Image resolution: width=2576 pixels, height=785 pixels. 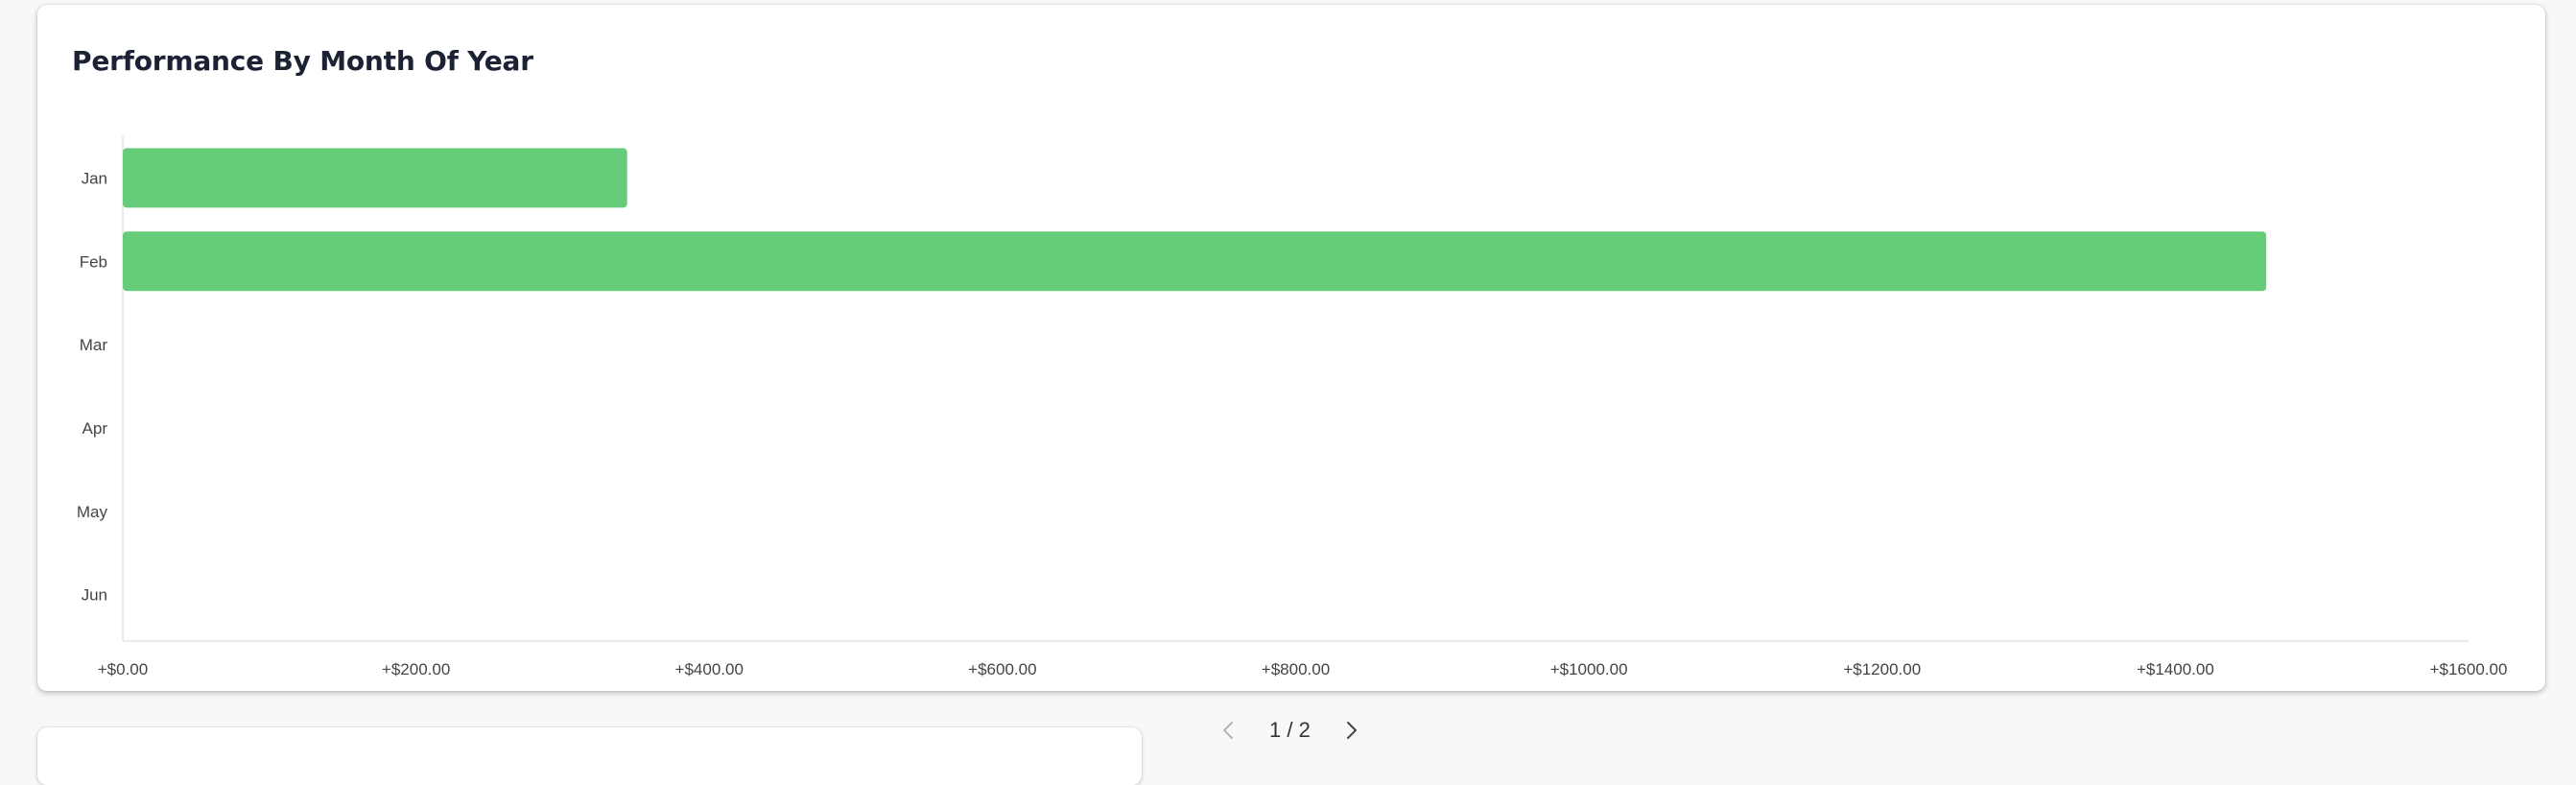 What do you see at coordinates (303, 61) in the screenshot?
I see `chart-title: Performance By Month Of Year` at bounding box center [303, 61].